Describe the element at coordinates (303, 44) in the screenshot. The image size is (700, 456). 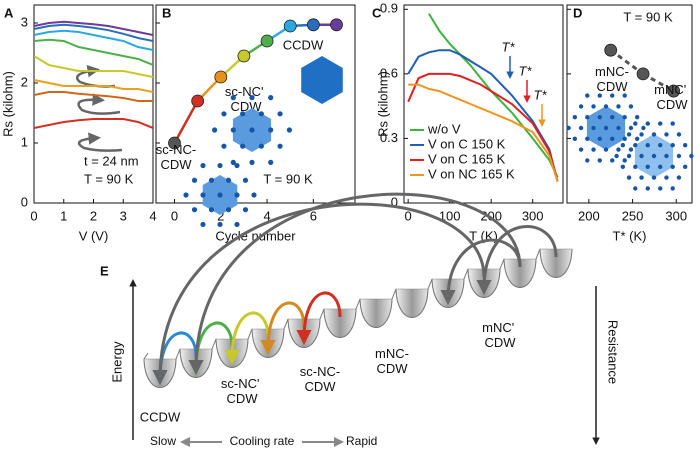
I see `annotation: CCDW` at that location.